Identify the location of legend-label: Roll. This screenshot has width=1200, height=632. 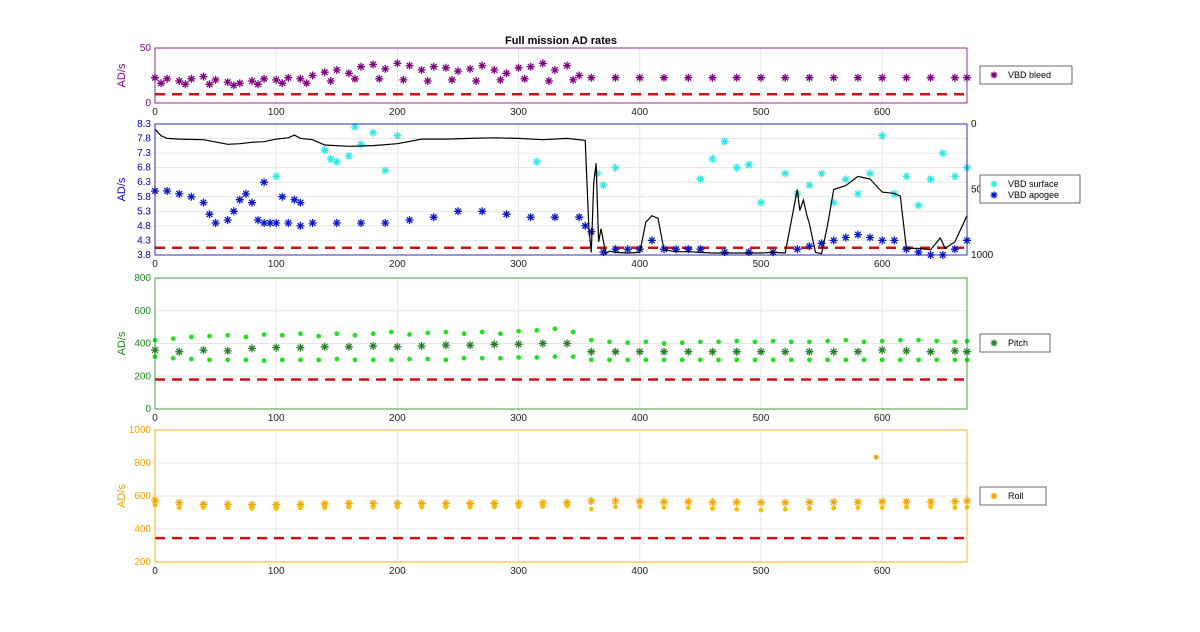
(1016, 496).